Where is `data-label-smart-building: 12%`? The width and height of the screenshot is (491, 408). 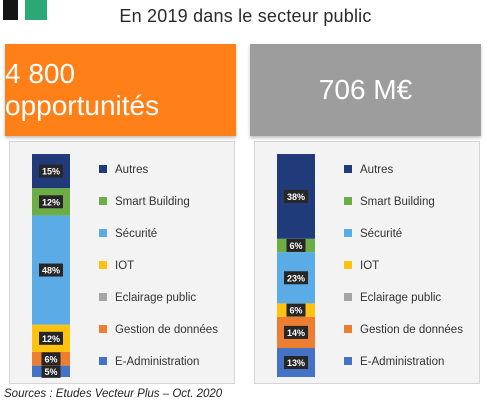 data-label-smart-building: 12% is located at coordinates (51, 202).